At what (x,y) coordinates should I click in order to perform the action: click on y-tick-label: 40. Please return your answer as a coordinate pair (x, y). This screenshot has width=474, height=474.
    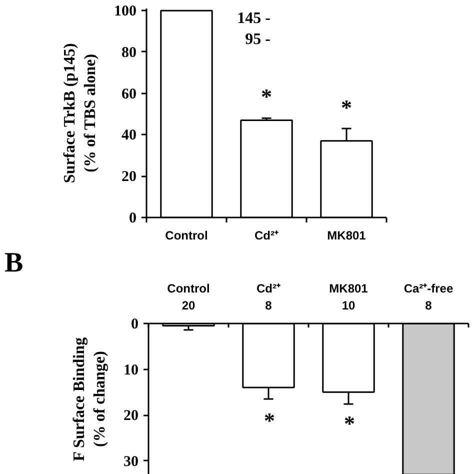
    Looking at the image, I should click on (129, 136).